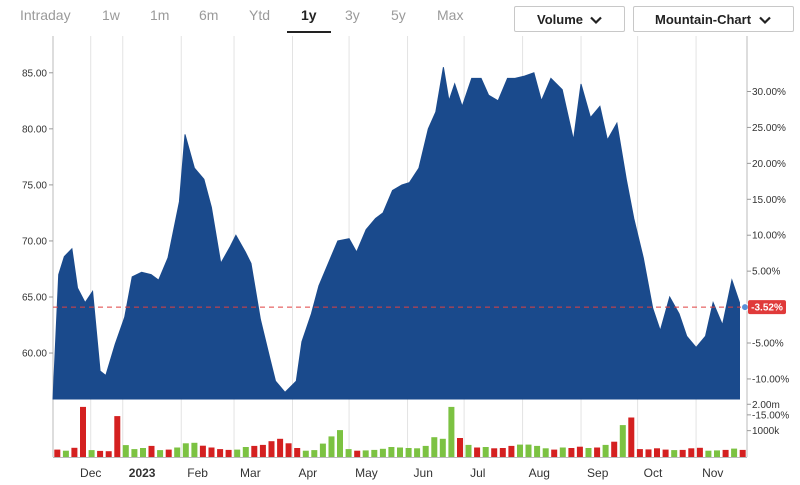  I want to click on baseline, so click(401, 307).